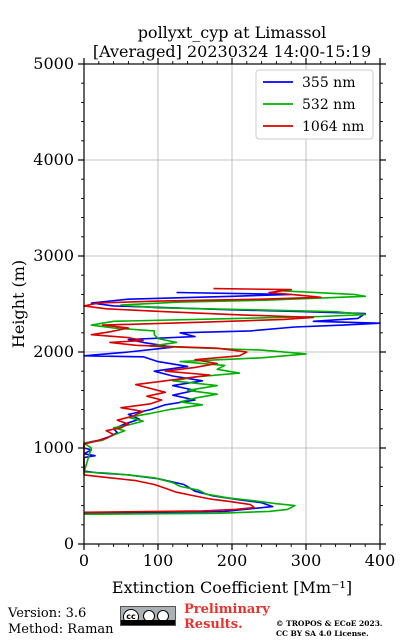 This screenshot has width=400, height=640. What do you see at coordinates (53, 351) in the screenshot?
I see `y-tick-label: 2000` at bounding box center [53, 351].